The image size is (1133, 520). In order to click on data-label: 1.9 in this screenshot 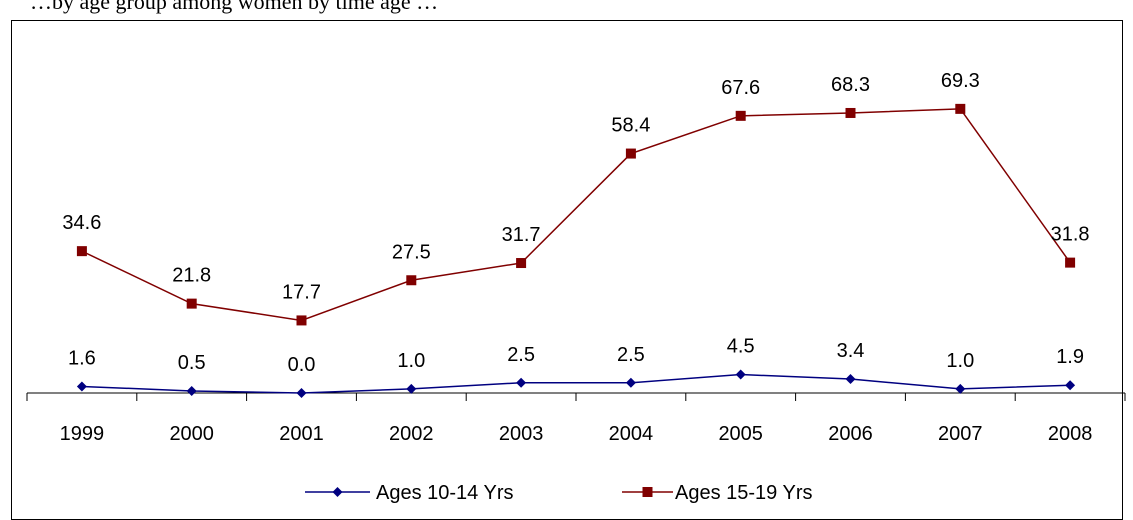, I will do `click(1070, 357)`.